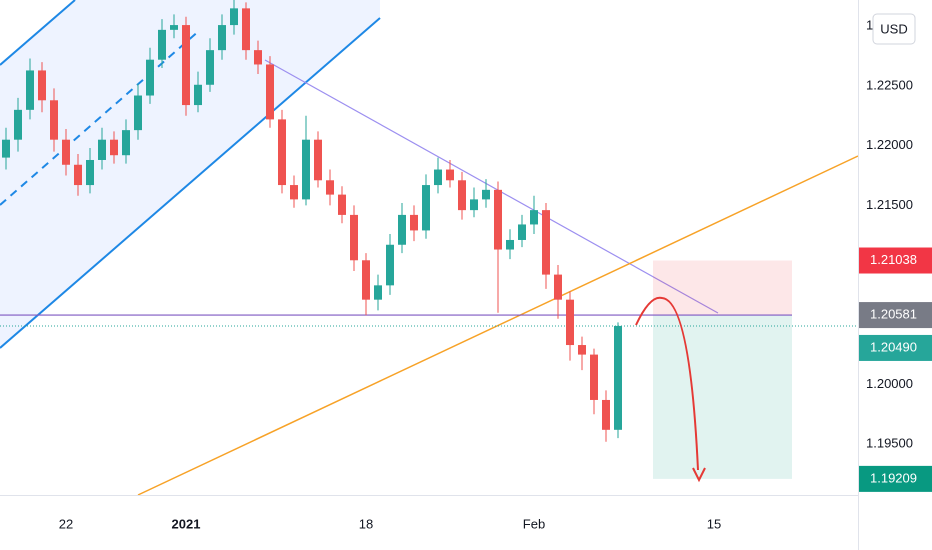 This screenshot has height=550, width=932. What do you see at coordinates (534, 523) in the screenshot?
I see `x-tick-label: Feb` at bounding box center [534, 523].